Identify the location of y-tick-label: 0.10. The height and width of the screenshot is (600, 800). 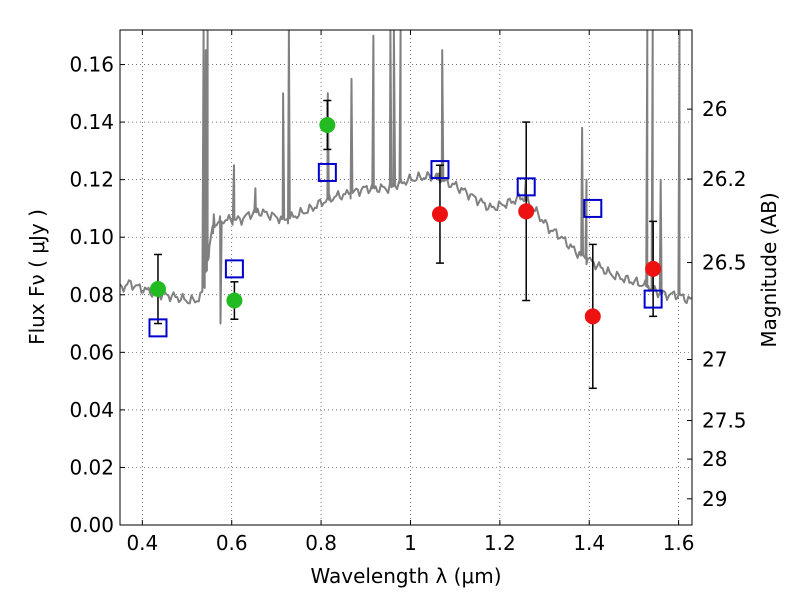
(91, 237).